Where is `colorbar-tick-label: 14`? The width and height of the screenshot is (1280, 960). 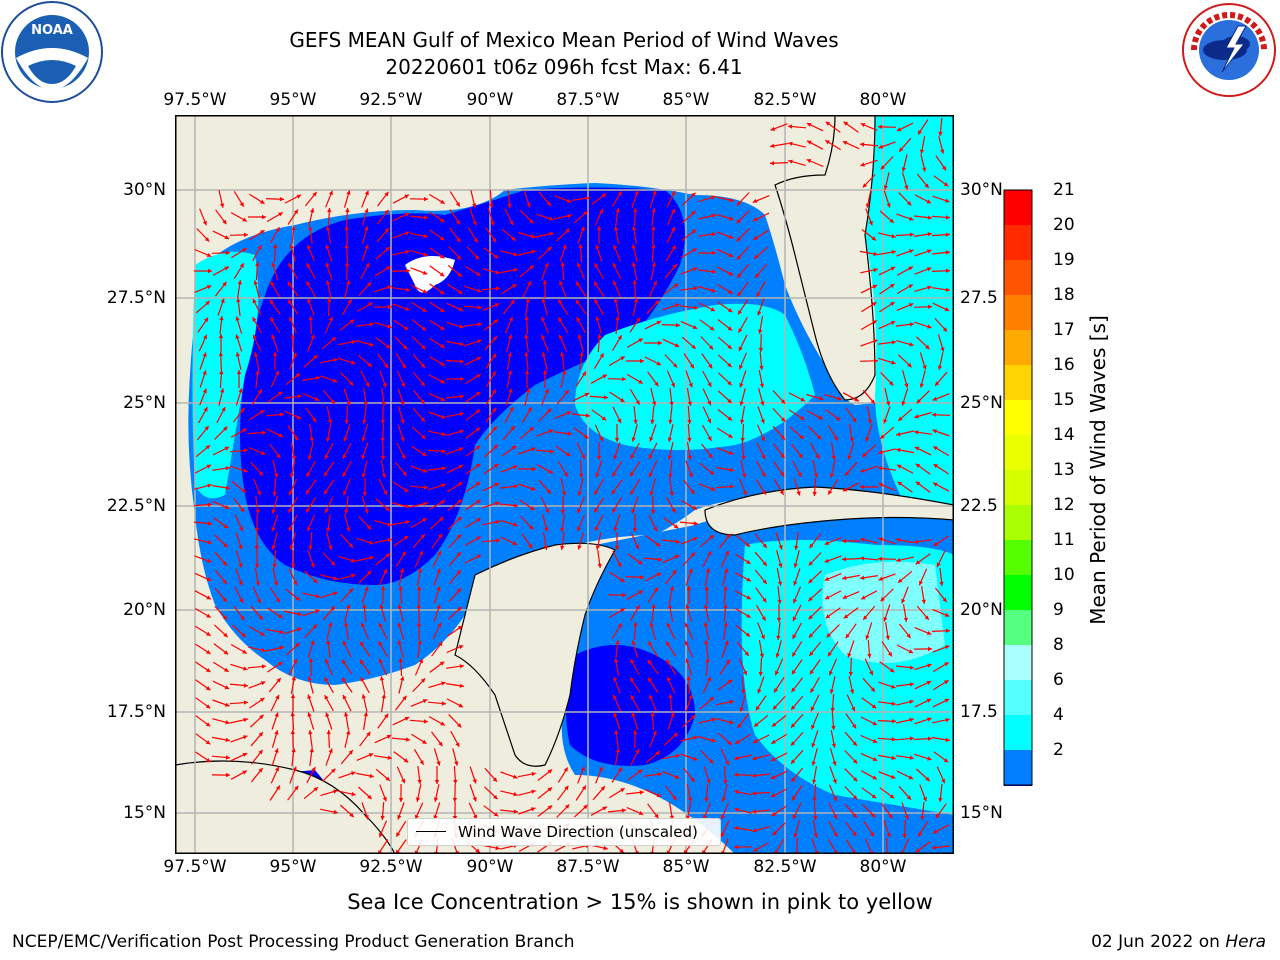
colorbar-tick-label: 14 is located at coordinates (1064, 435).